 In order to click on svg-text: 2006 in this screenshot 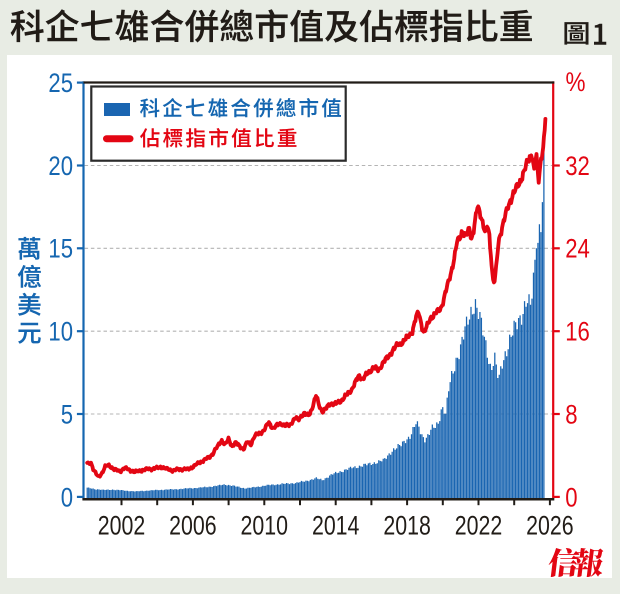, I will do `click(193, 526)`.